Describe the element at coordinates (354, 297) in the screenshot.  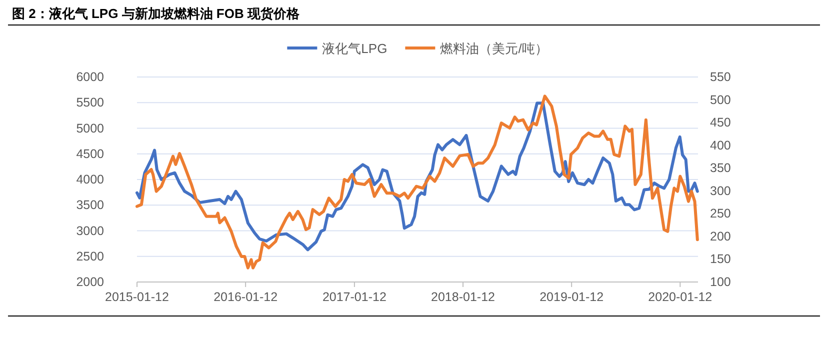
I see `x-tick-label: 2017-01-12` at that location.